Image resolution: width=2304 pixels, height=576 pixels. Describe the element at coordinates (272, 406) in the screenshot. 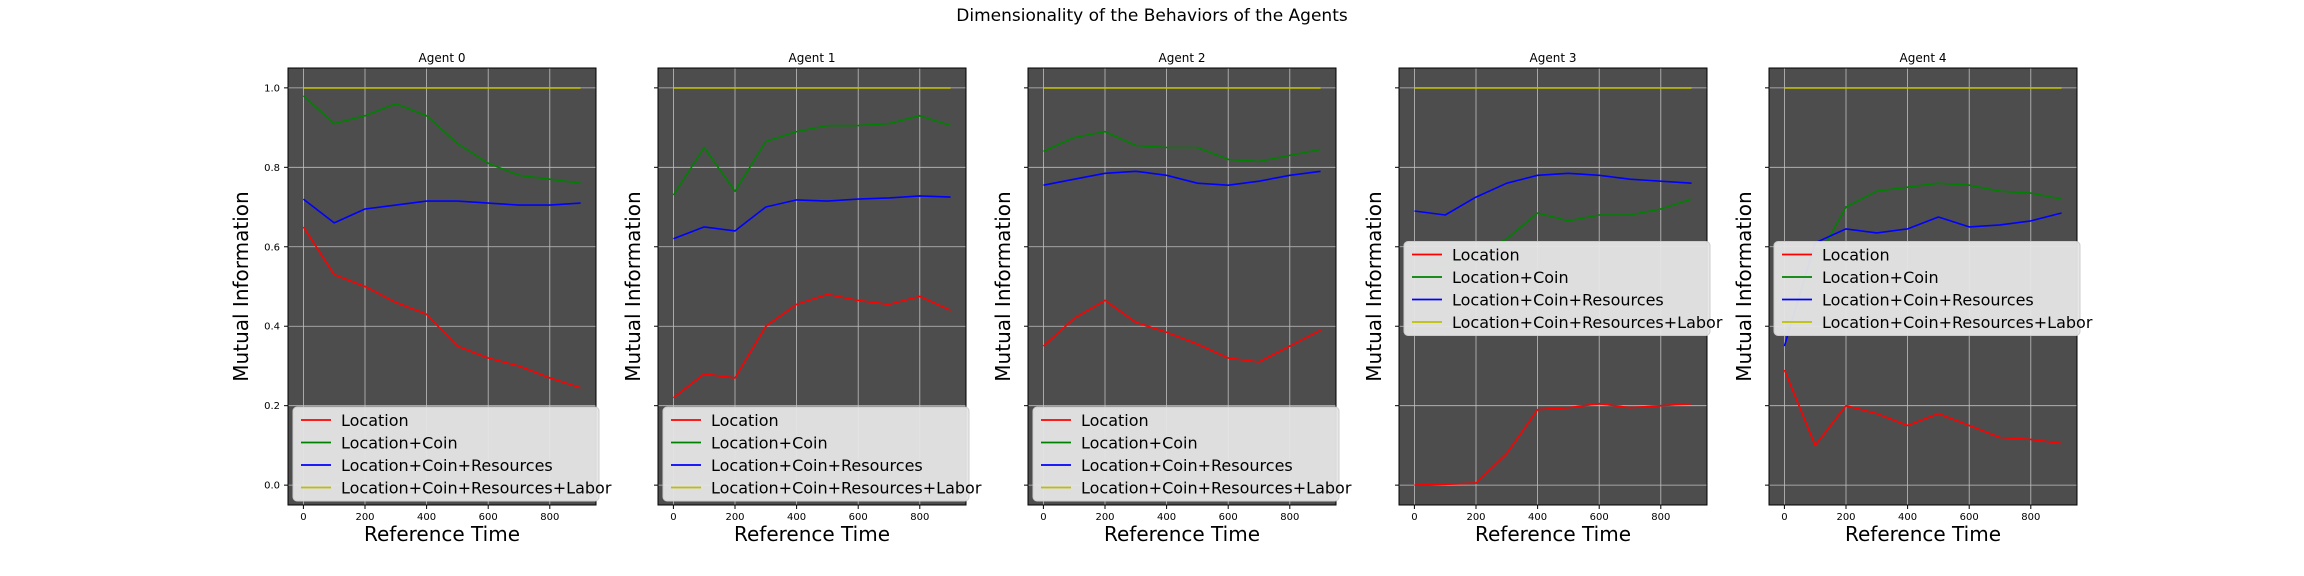

I see `y-tick-label: 0.2` at that location.